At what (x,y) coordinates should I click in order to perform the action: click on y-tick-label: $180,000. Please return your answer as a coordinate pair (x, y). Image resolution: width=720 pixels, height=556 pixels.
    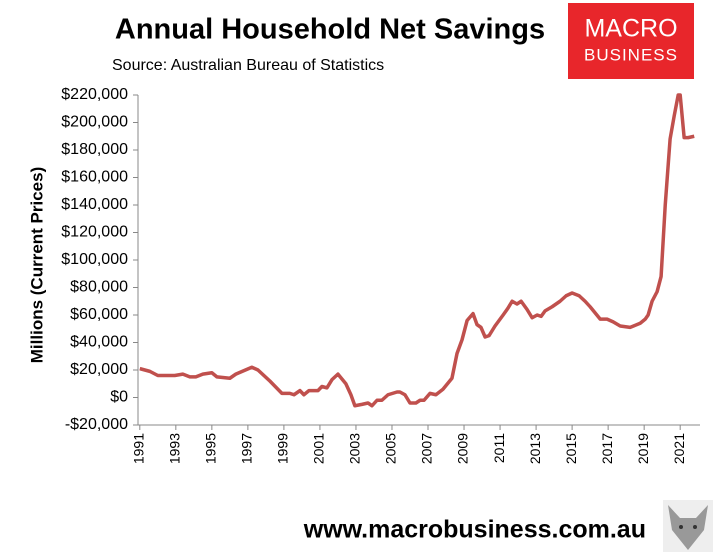
    Looking at the image, I should click on (94, 149).